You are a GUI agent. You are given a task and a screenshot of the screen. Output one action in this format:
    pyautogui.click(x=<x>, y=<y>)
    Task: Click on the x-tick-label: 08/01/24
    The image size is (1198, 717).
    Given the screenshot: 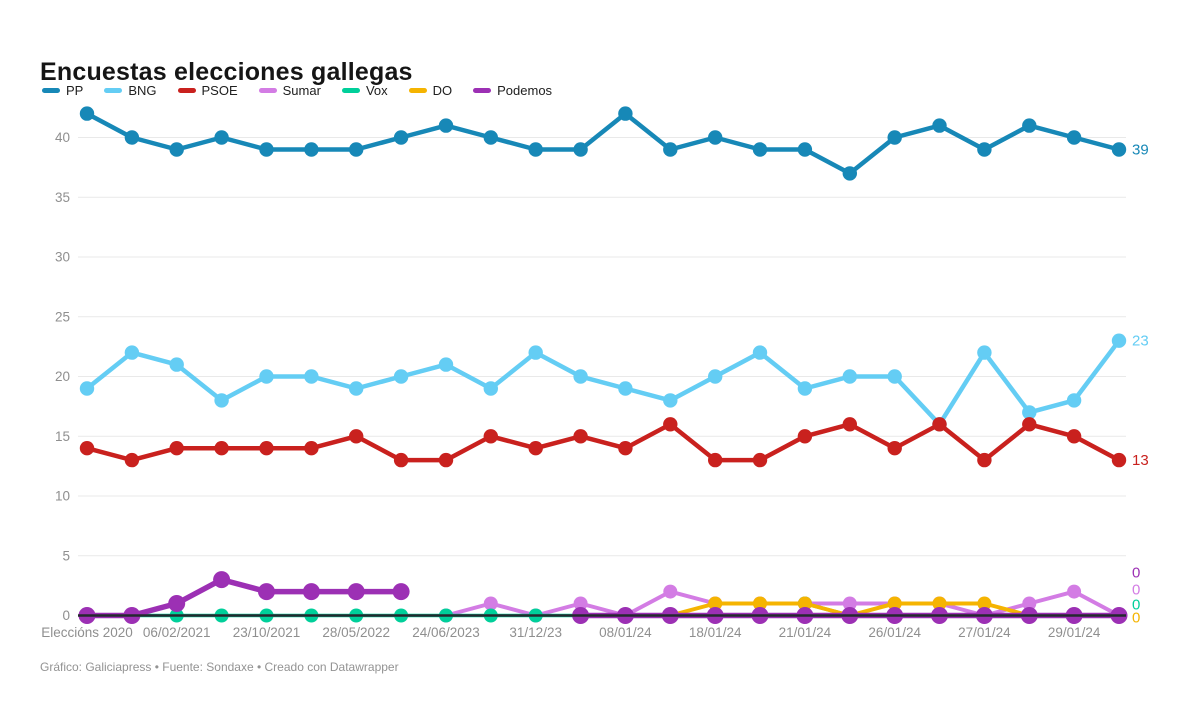 What is the action you would take?
    pyautogui.click(x=625, y=632)
    